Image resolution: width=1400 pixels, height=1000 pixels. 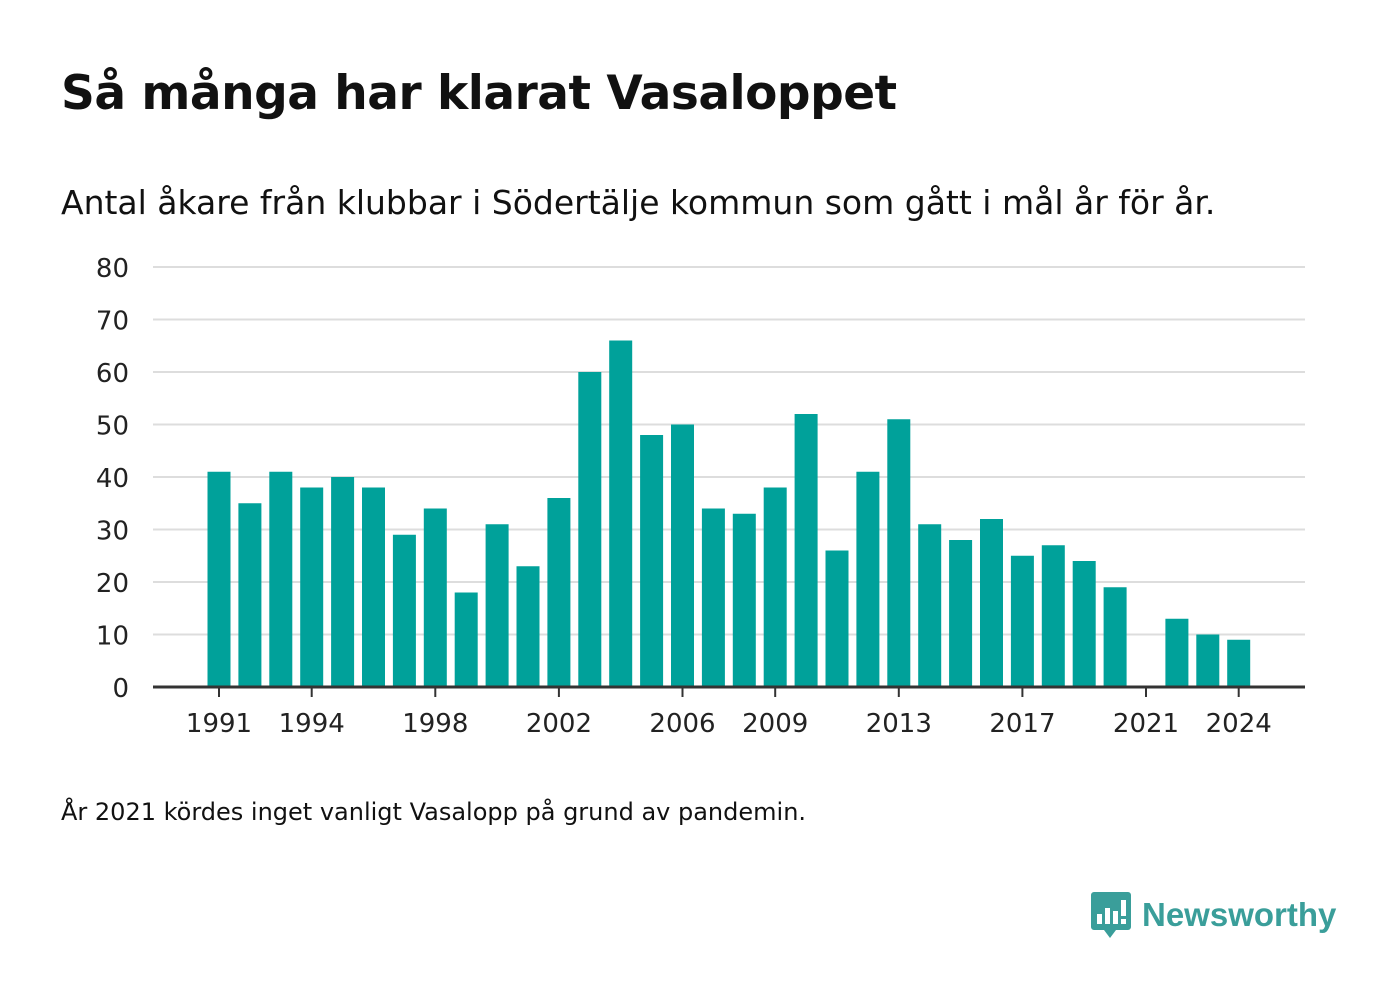 What do you see at coordinates (682, 724) in the screenshot?
I see `x-tick-label: 2006` at bounding box center [682, 724].